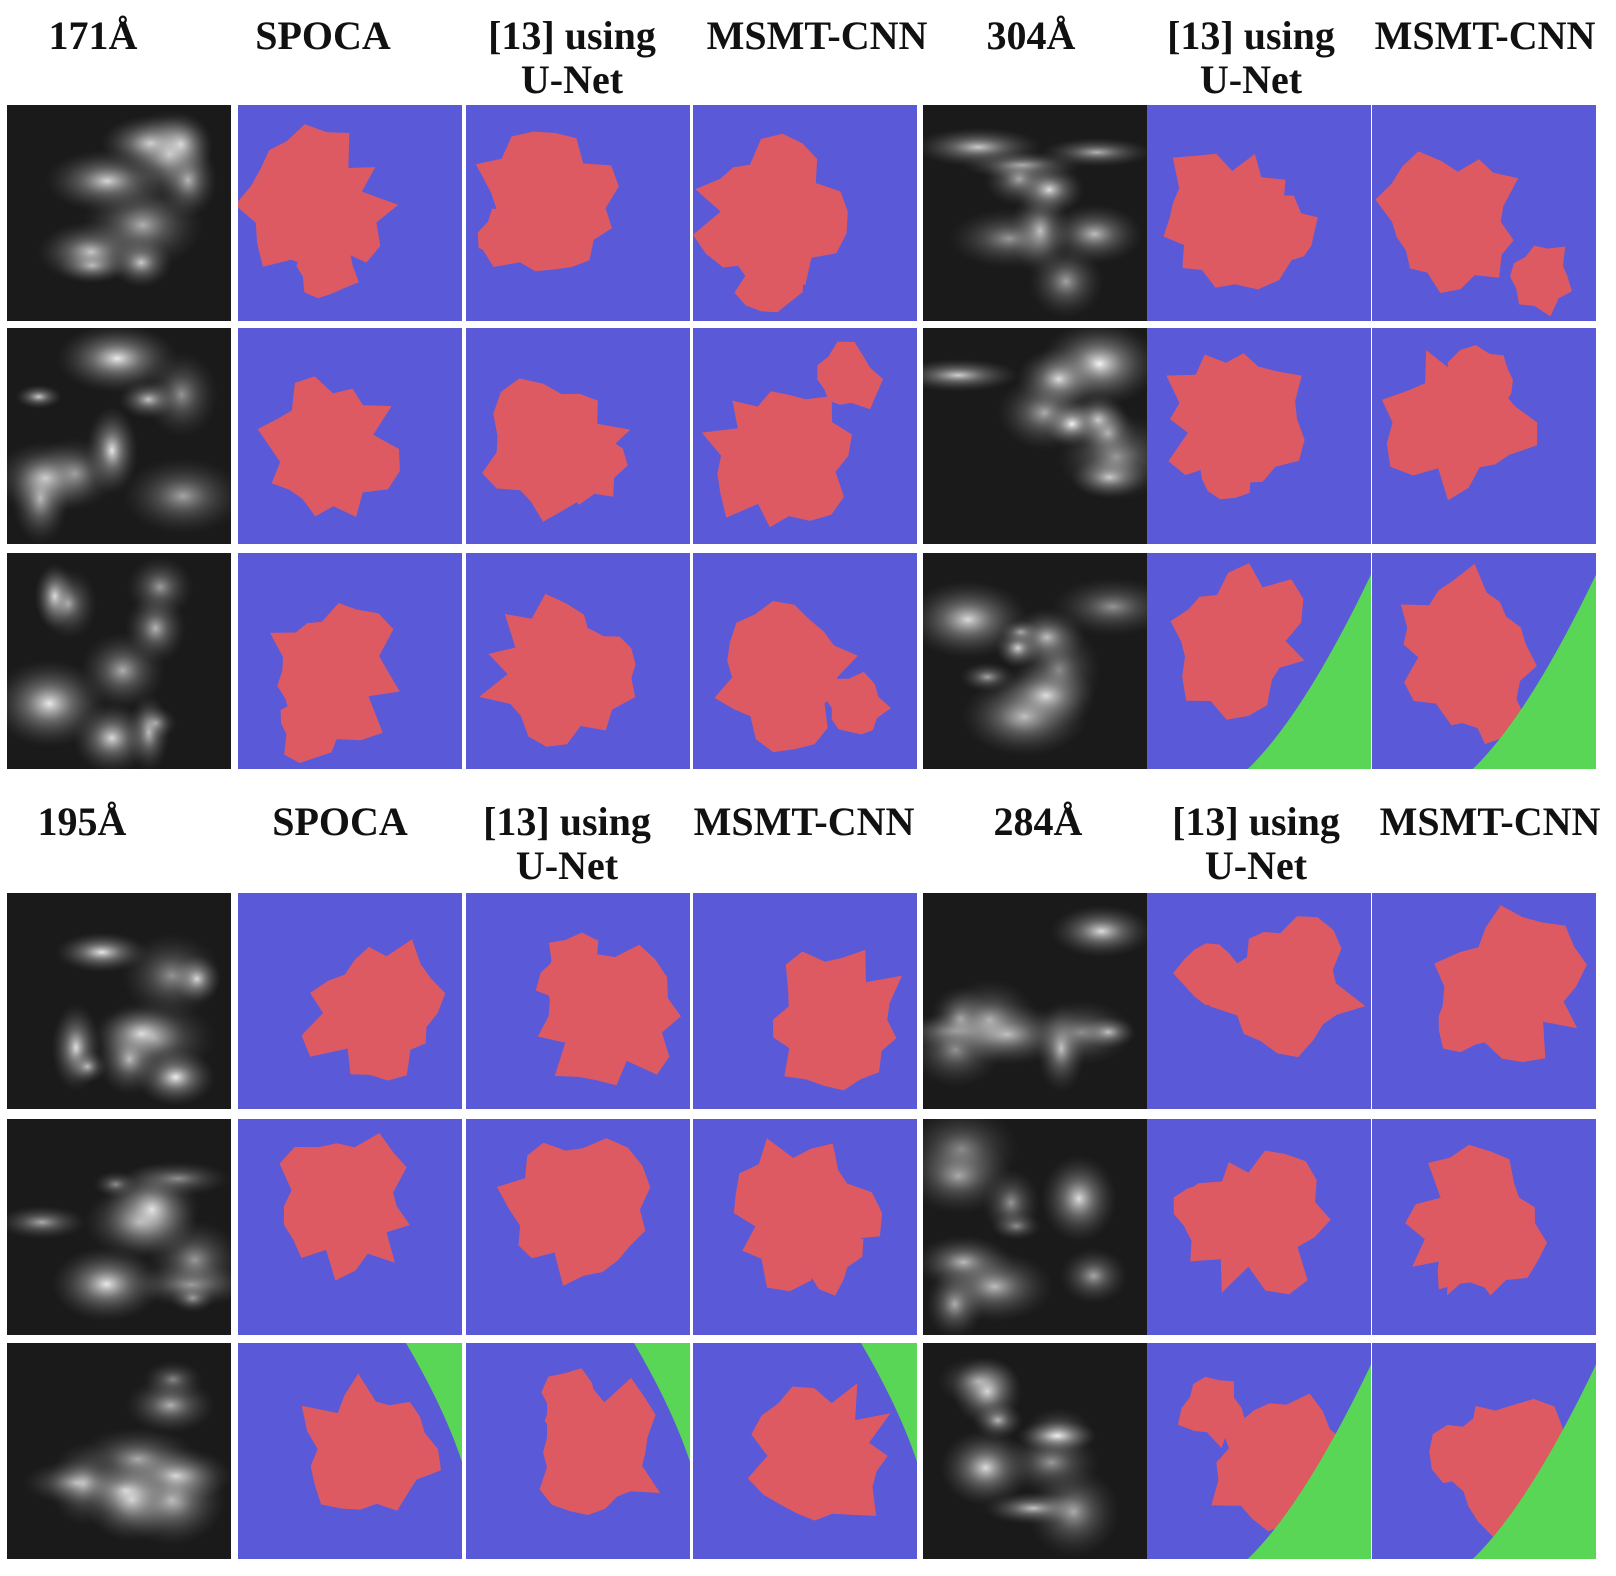 This screenshot has height=1576, width=1616. What do you see at coordinates (93, 35) in the screenshot?
I see `wavelength-label: 171Å` at bounding box center [93, 35].